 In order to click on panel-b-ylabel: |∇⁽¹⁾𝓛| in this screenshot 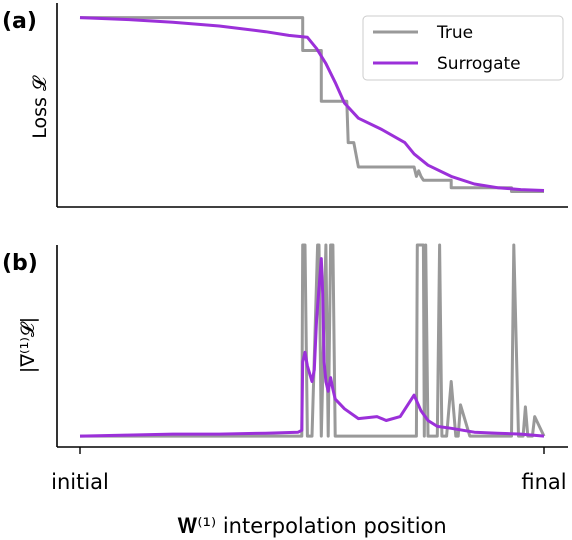, I will do `click(28, 345)`.